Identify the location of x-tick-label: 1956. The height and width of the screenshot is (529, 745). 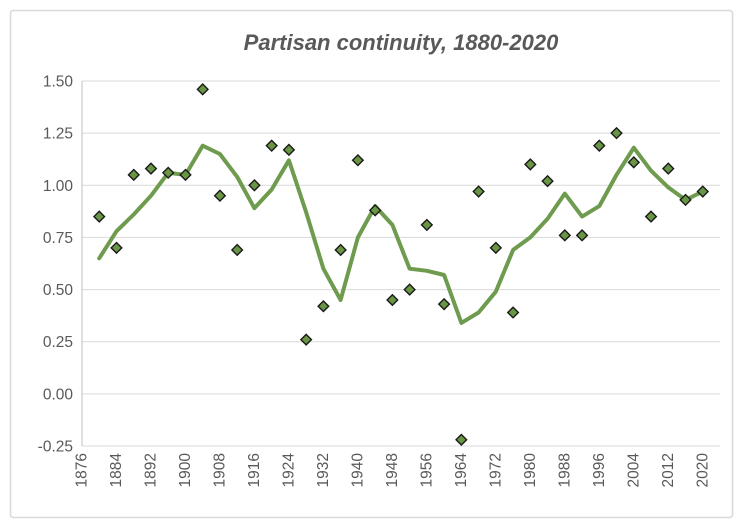
(426, 470).